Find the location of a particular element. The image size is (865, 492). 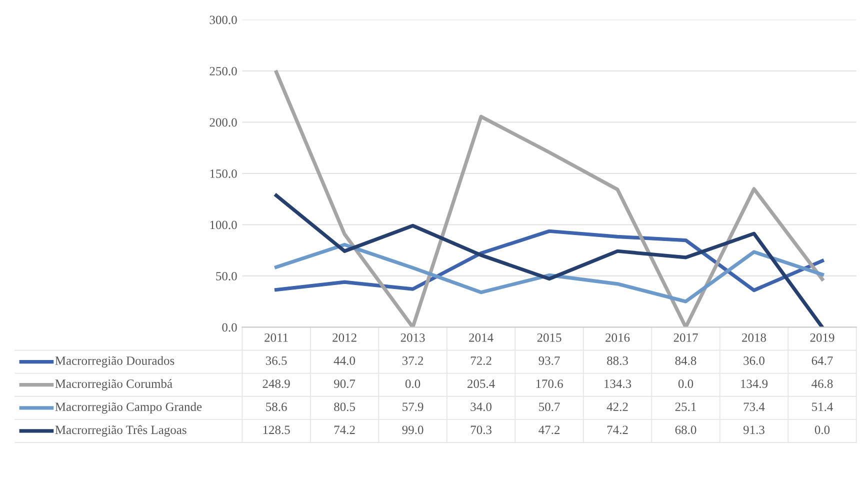

data-label: 128.5 is located at coordinates (276, 430).